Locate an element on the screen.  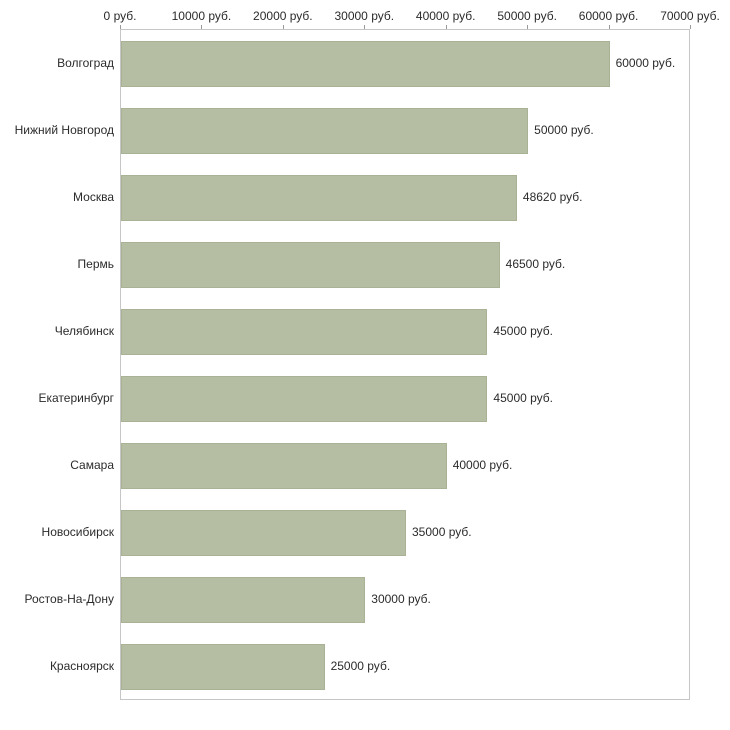
category-label: Волгоград is located at coordinates (85, 62).